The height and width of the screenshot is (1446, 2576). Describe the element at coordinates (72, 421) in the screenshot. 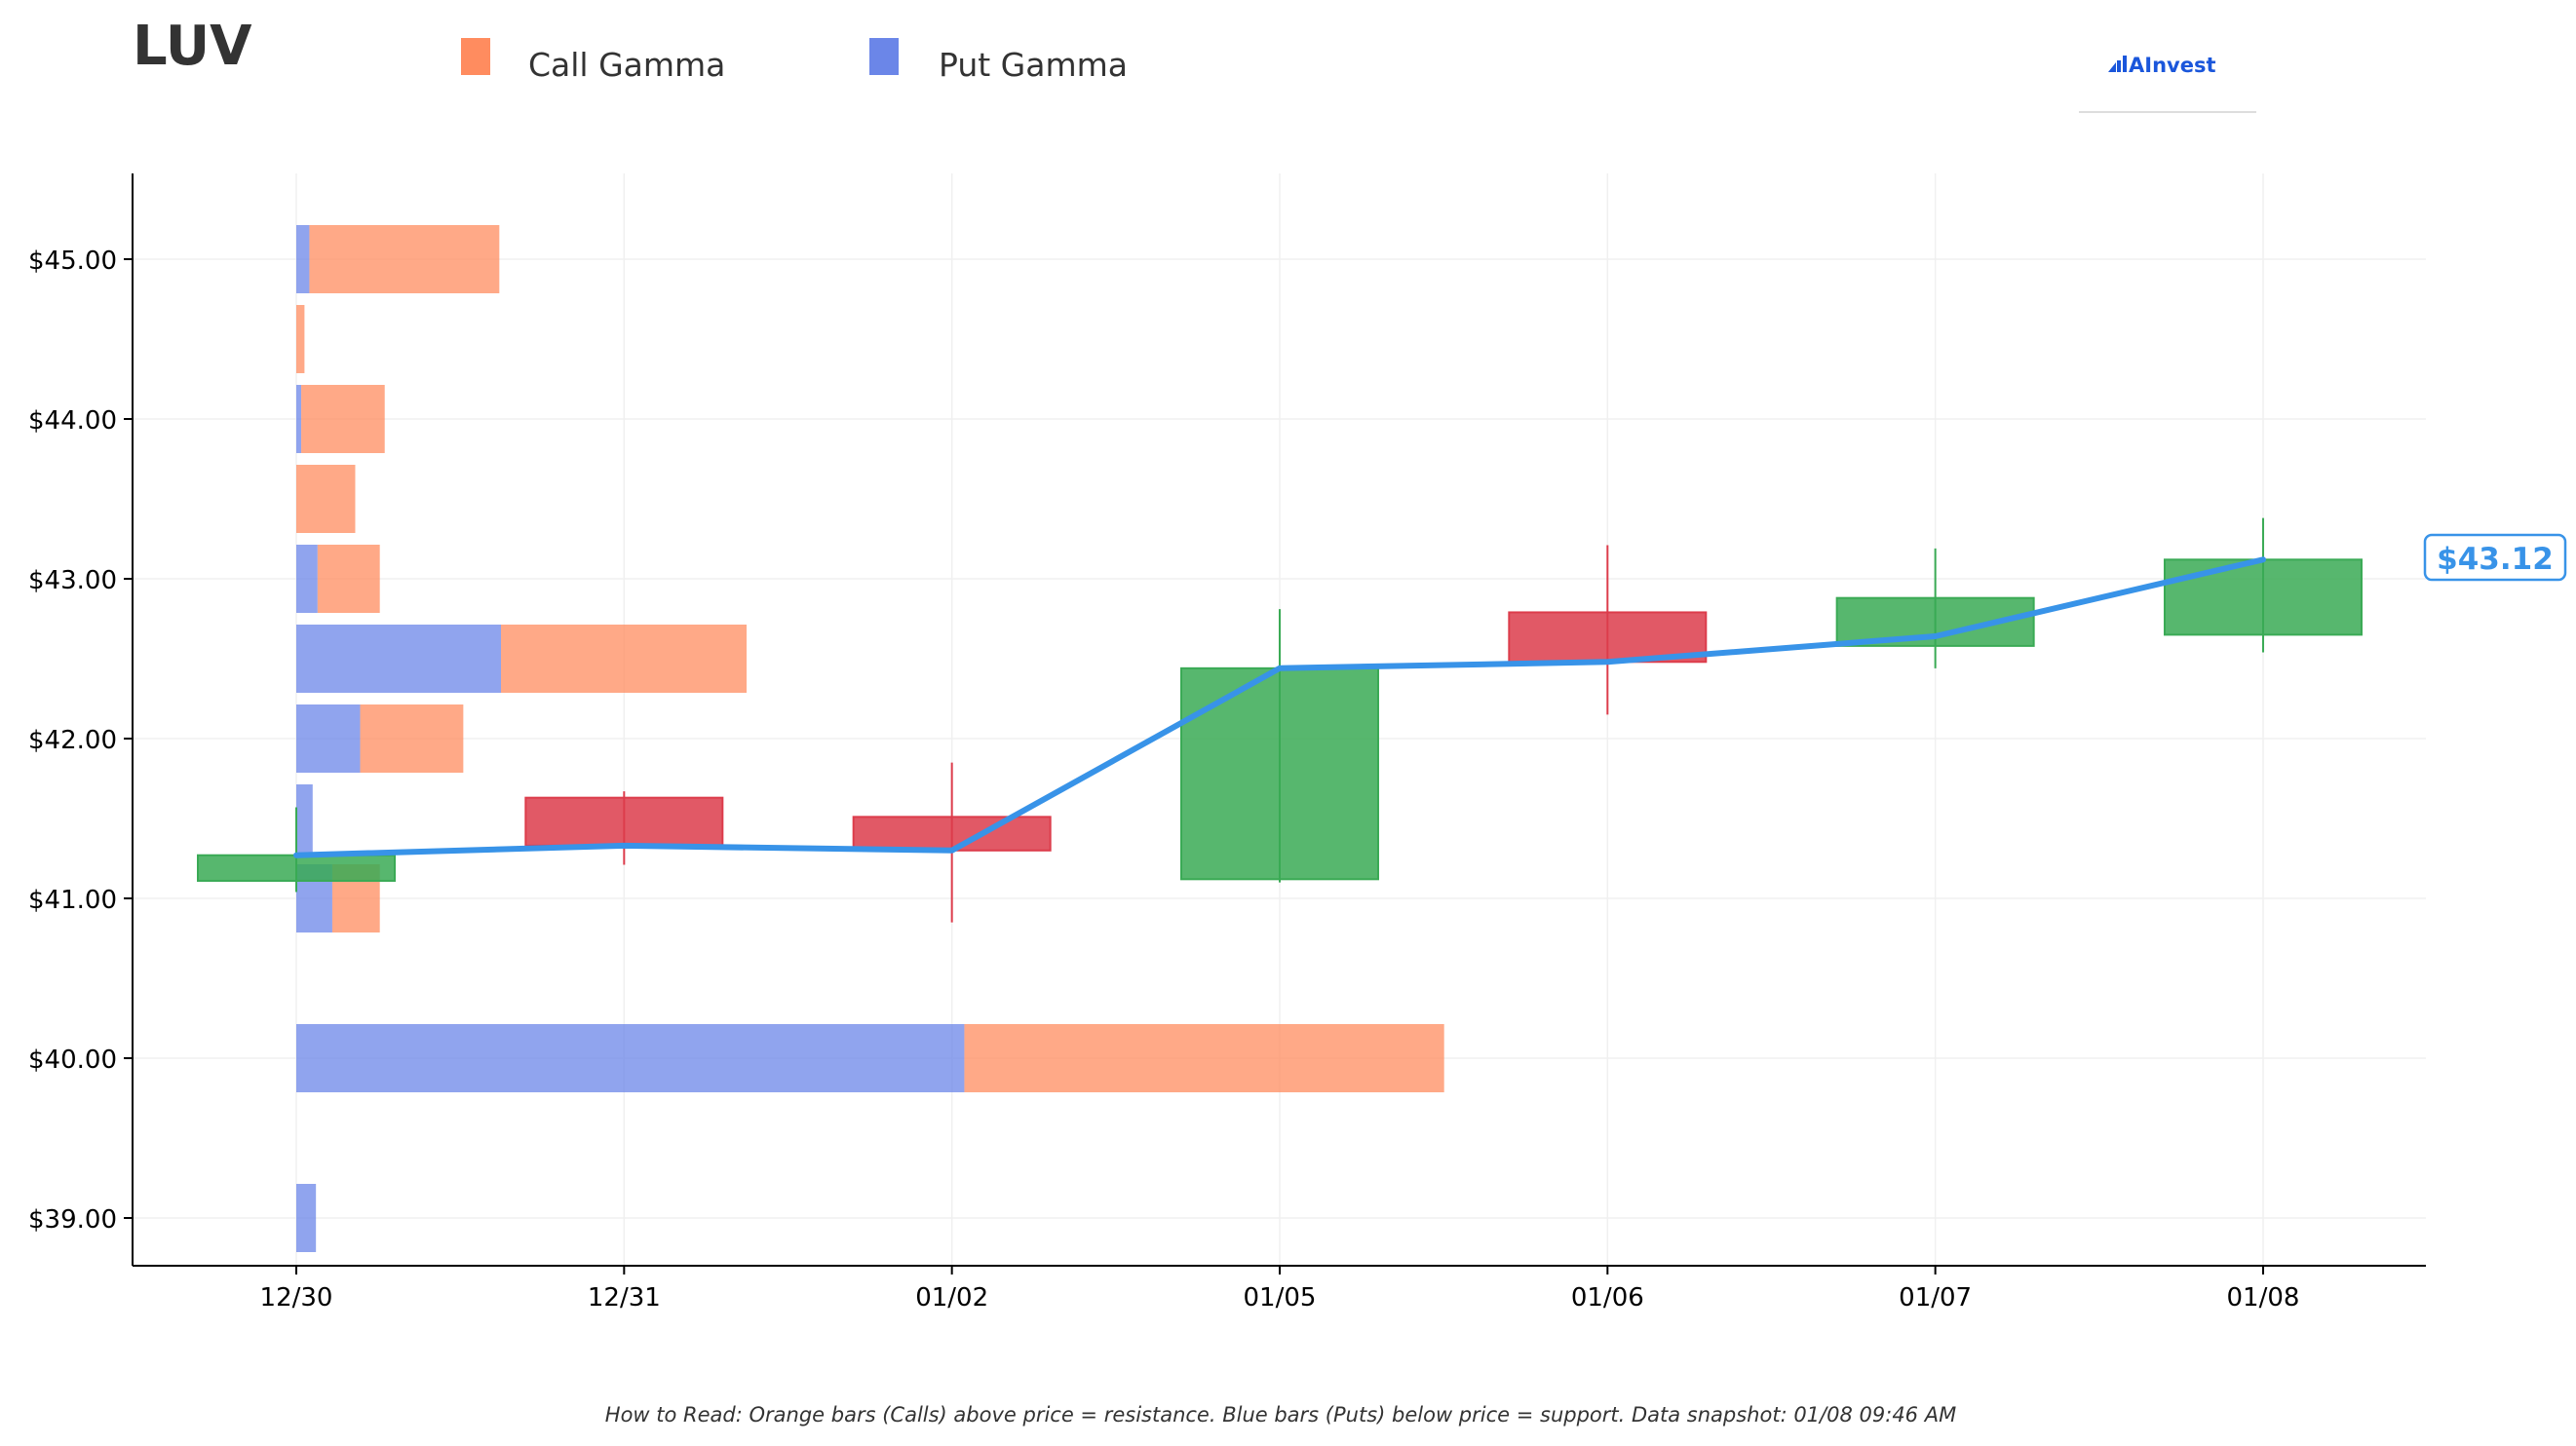

I see `y-tick-label: $44.00` at that location.